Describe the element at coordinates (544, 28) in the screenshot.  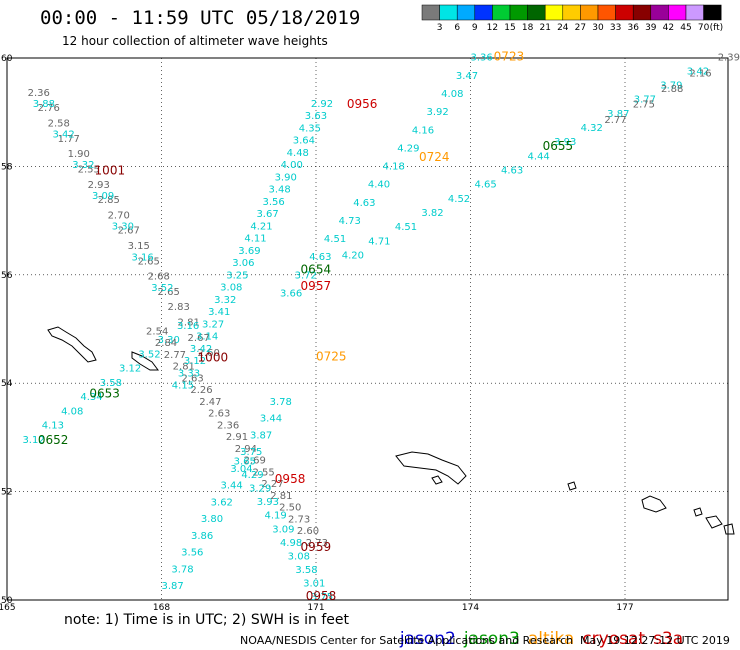
I see `colorbar-tick: 21` at that location.